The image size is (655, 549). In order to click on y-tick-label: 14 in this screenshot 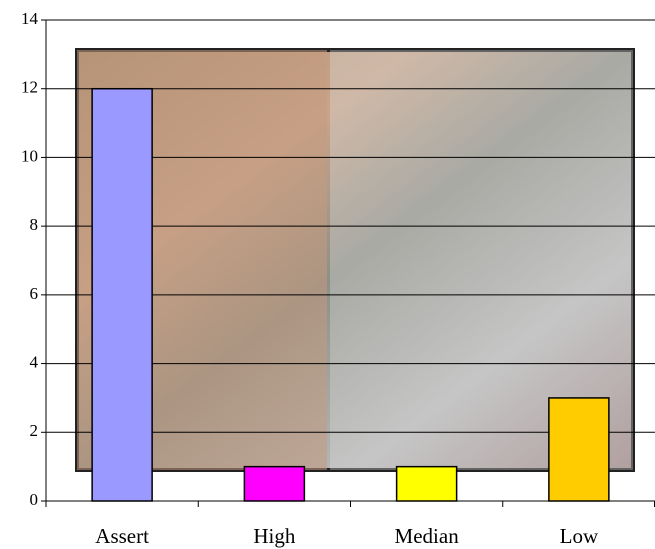, I will do `click(30, 18)`.